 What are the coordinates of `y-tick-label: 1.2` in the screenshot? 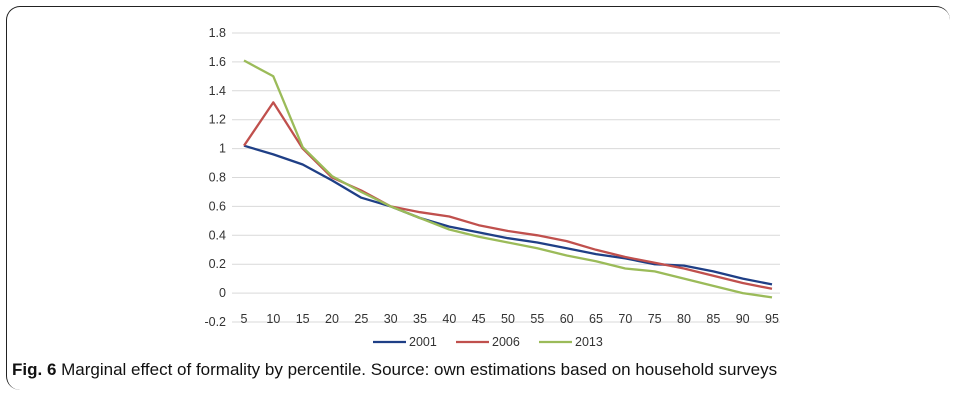 It's located at (217, 120).